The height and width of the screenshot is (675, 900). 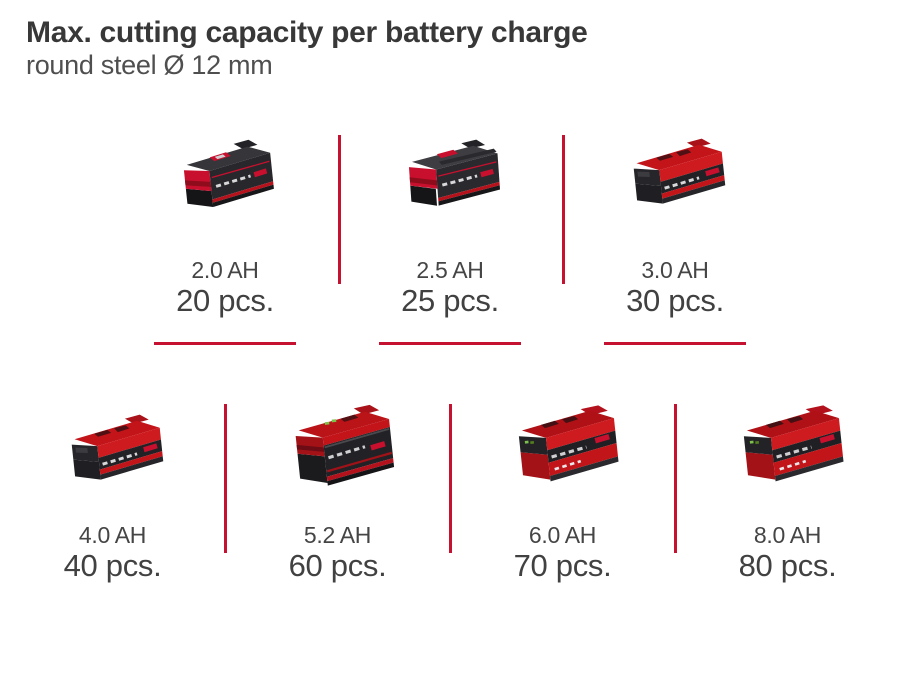 What do you see at coordinates (337, 445) in the screenshot?
I see `battery-5.2ah-icon` at bounding box center [337, 445].